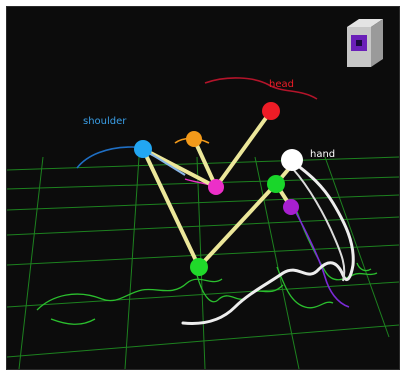  Describe the element at coordinates (216, 187) in the screenshot. I see `hip-joint` at that location.